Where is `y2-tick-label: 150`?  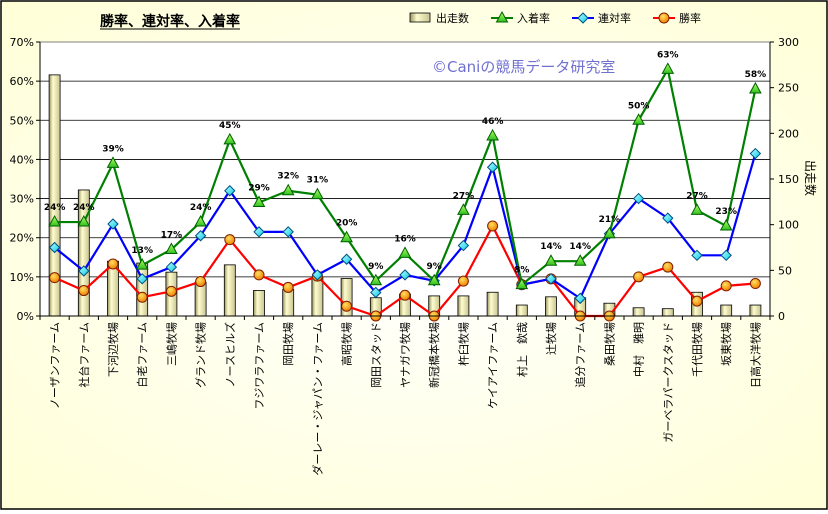
y2-tick-label: 150 is located at coordinates (788, 179).